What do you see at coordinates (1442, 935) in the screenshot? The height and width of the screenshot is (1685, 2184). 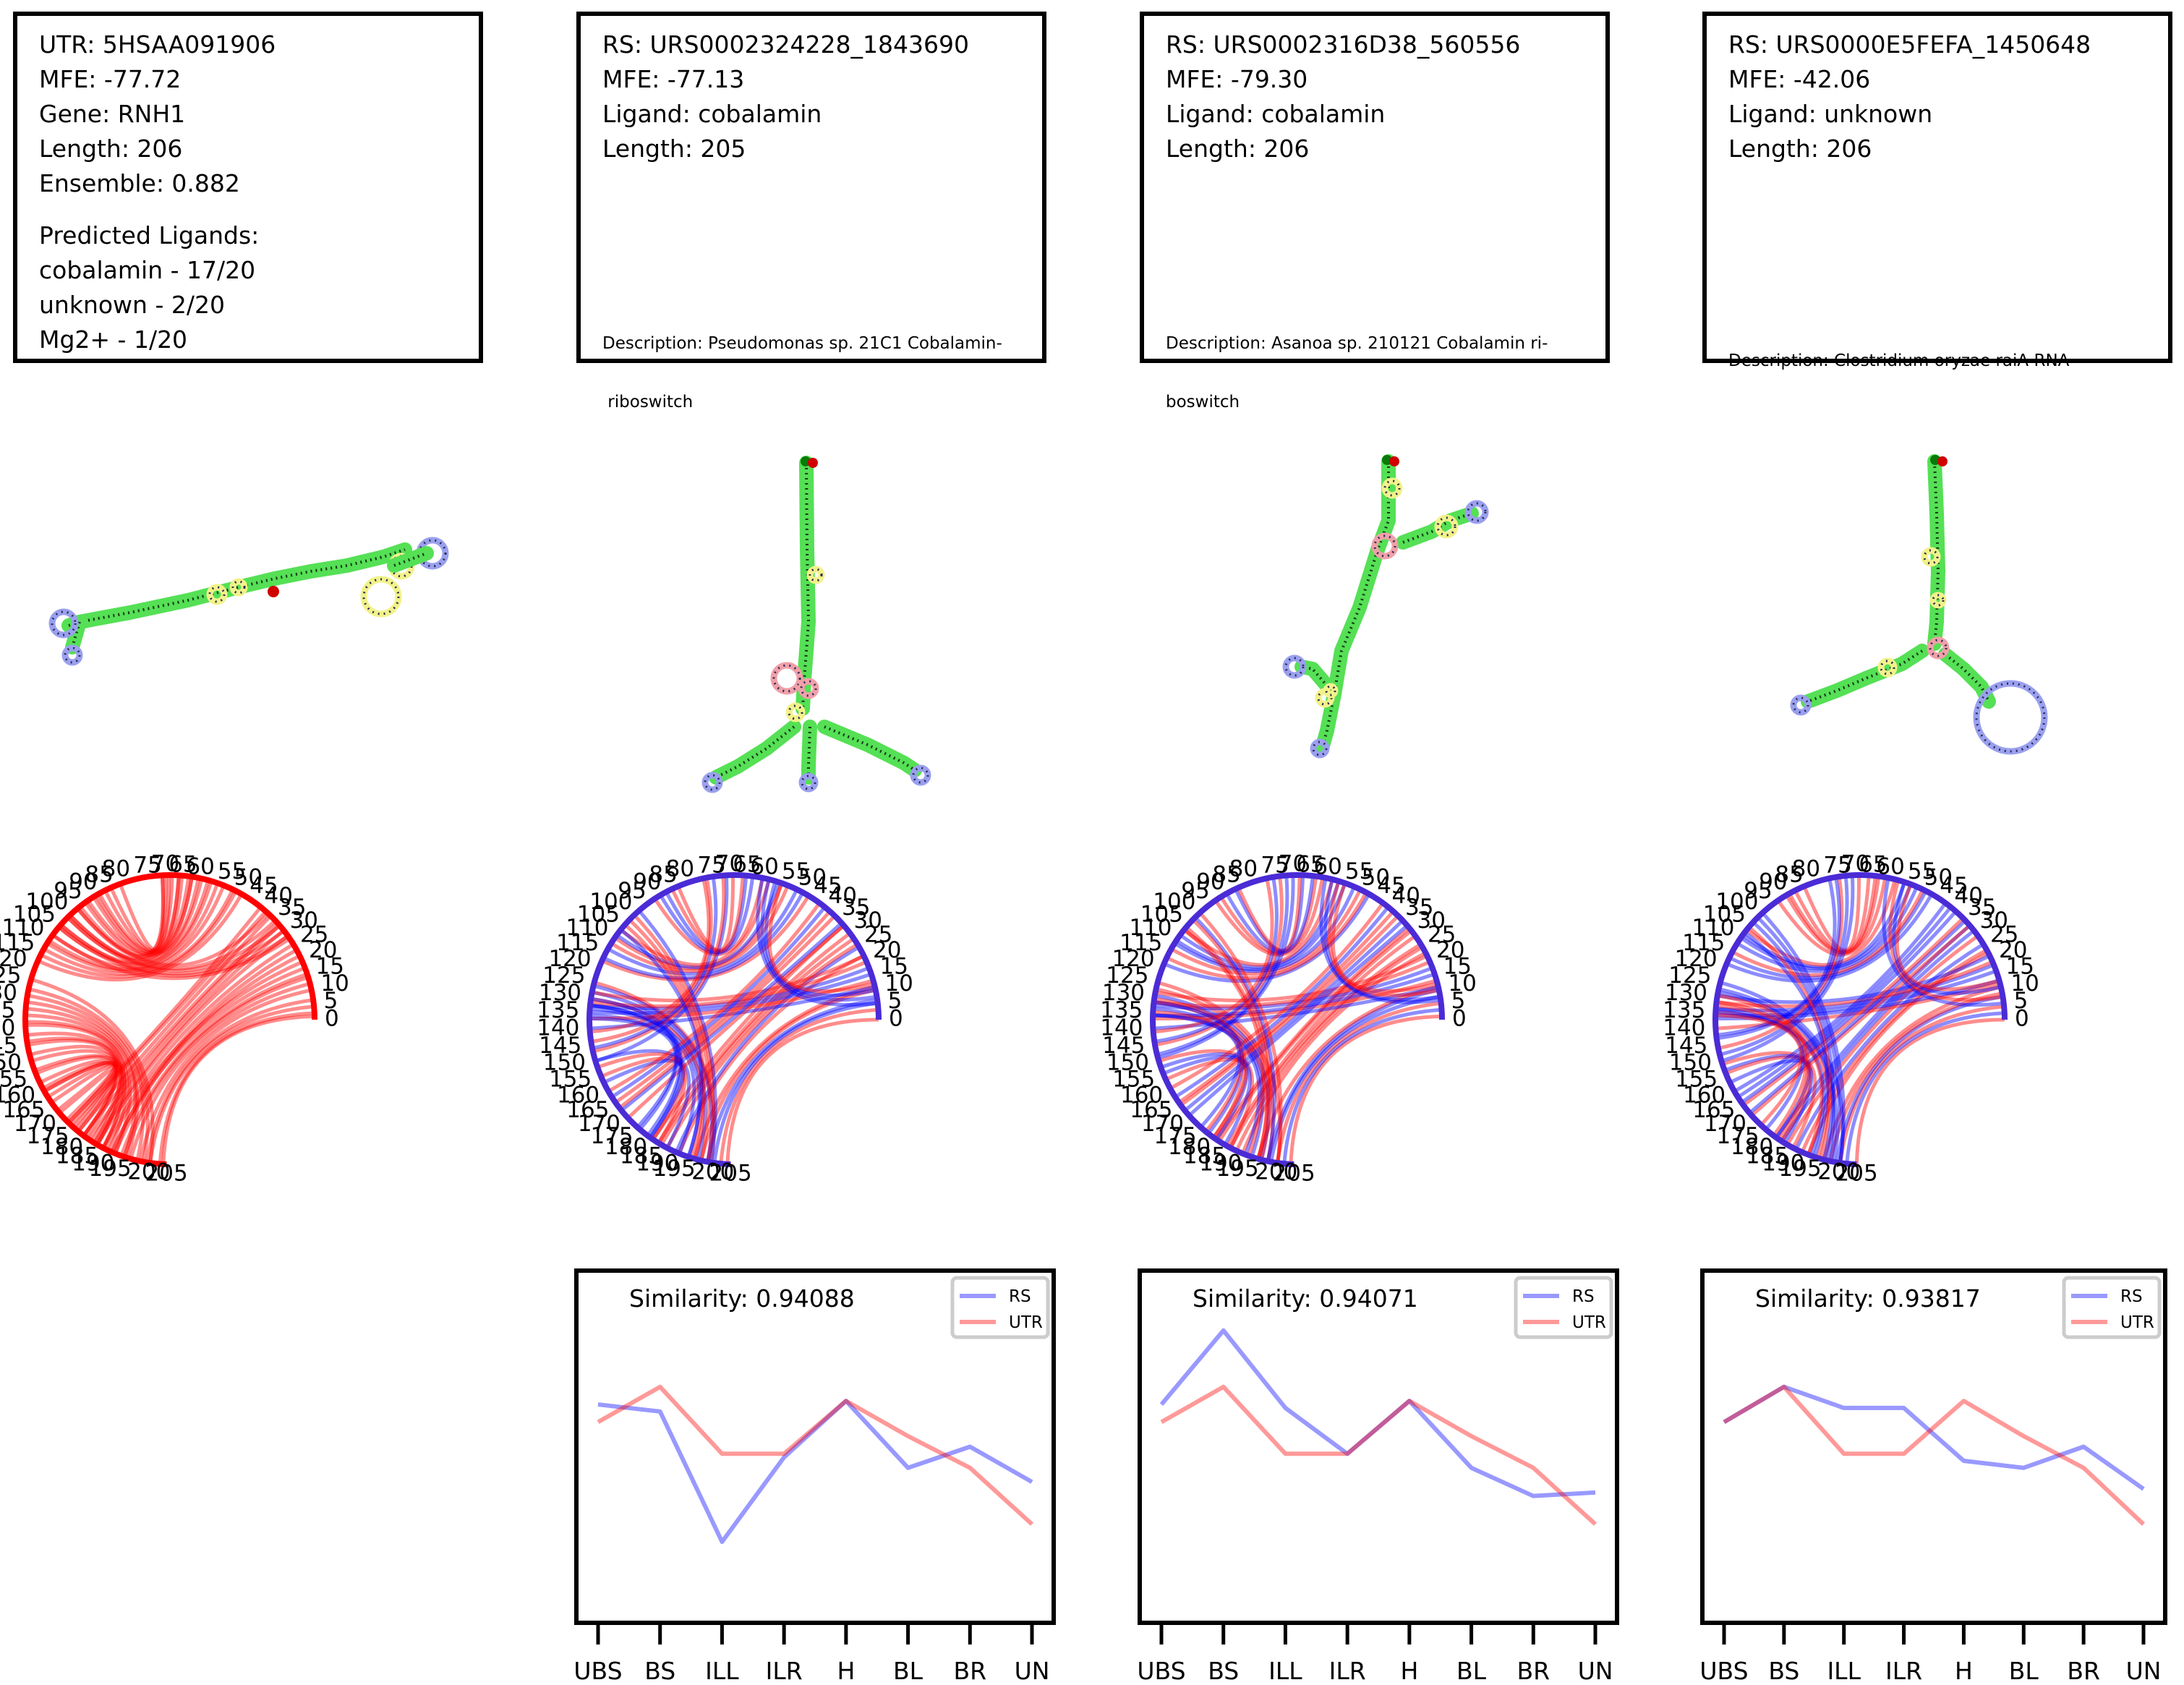 I see `position-tick-label: 25` at bounding box center [1442, 935].